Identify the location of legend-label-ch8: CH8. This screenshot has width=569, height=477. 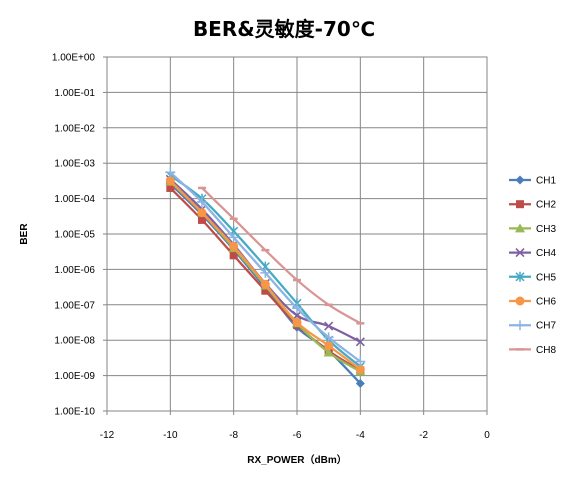
(546, 350).